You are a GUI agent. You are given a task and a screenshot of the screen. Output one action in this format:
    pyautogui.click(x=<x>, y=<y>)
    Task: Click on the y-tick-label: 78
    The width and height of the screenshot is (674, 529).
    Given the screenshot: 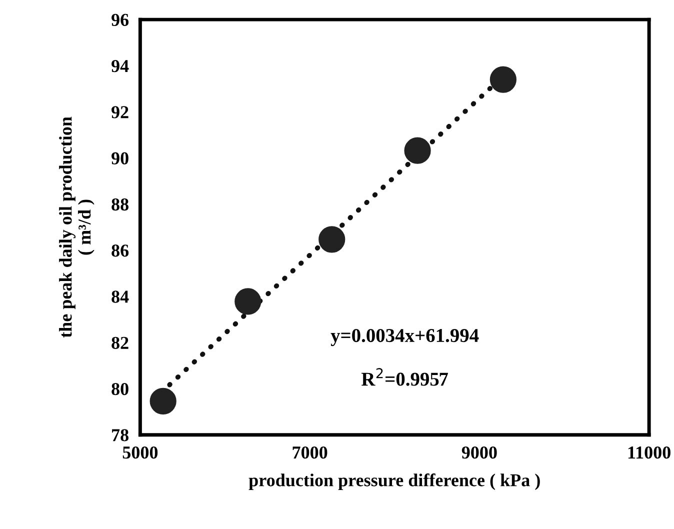 What is the action you would take?
    pyautogui.click(x=120, y=435)
    